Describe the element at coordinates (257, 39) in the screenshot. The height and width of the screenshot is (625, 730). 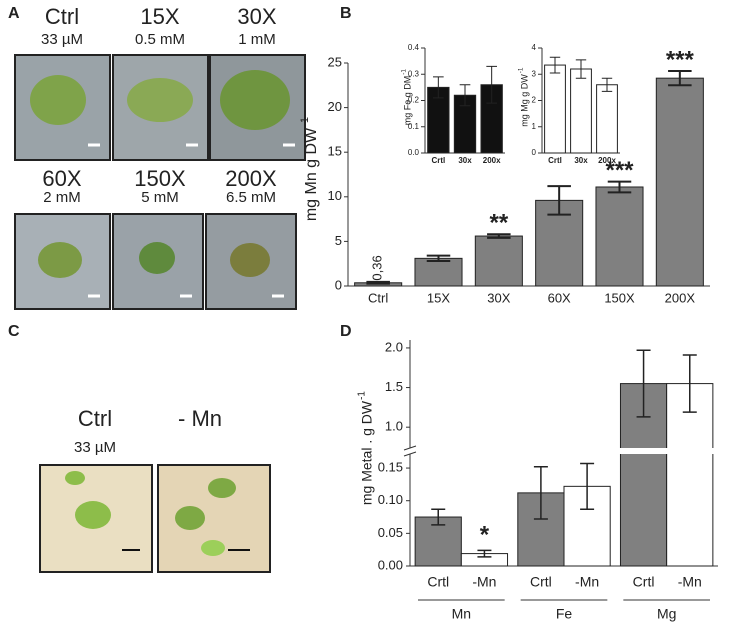
I see `photo-sublabel: 1 mM` at that location.